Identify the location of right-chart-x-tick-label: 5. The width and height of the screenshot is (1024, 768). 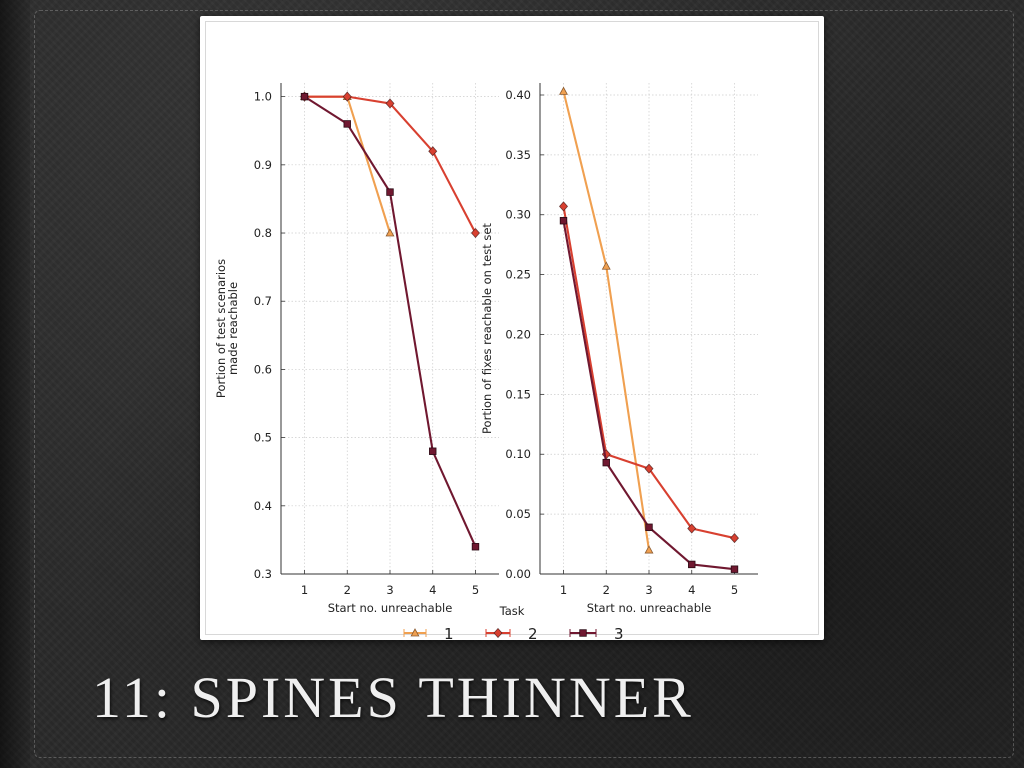
(734, 590).